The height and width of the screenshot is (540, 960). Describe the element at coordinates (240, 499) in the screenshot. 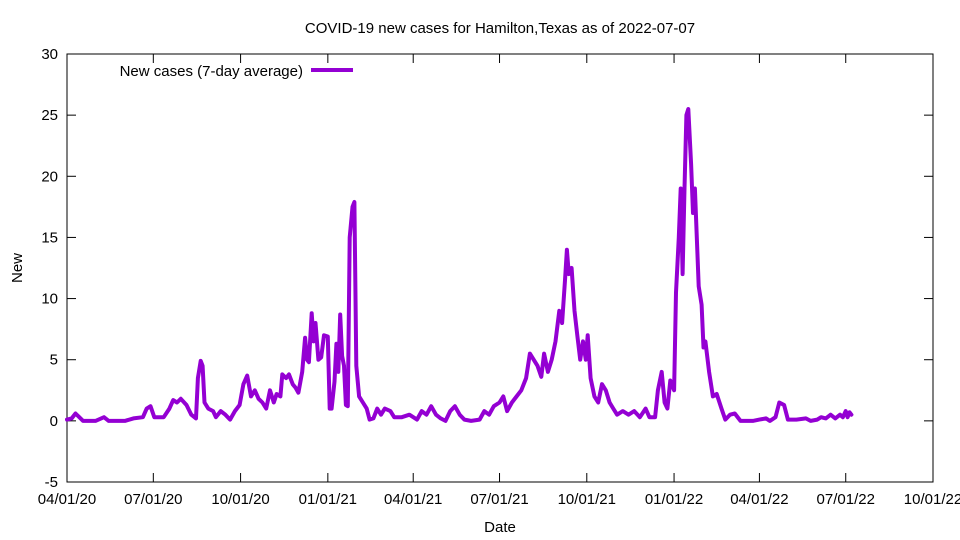

I see `x-tick-label: 10/01/20` at that location.